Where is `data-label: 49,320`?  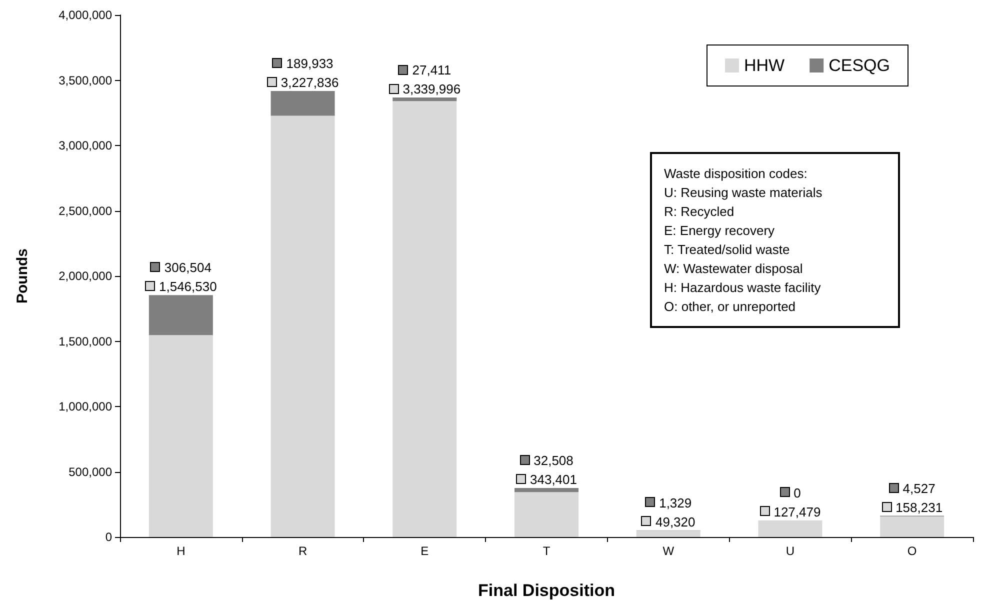 data-label: 49,320 is located at coordinates (675, 522).